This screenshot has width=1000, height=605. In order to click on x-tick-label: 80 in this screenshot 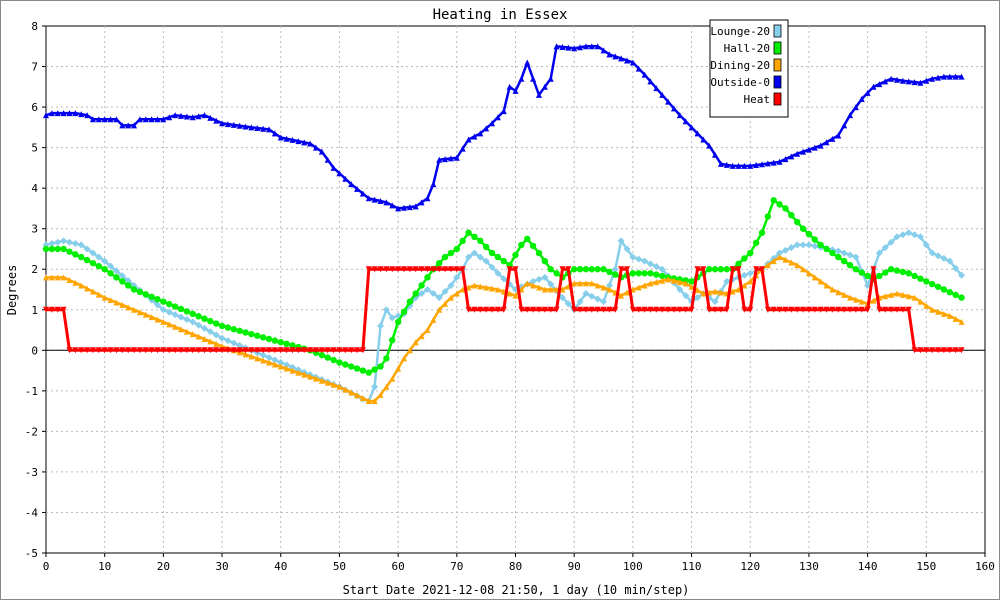, I will do `click(515, 566)`.